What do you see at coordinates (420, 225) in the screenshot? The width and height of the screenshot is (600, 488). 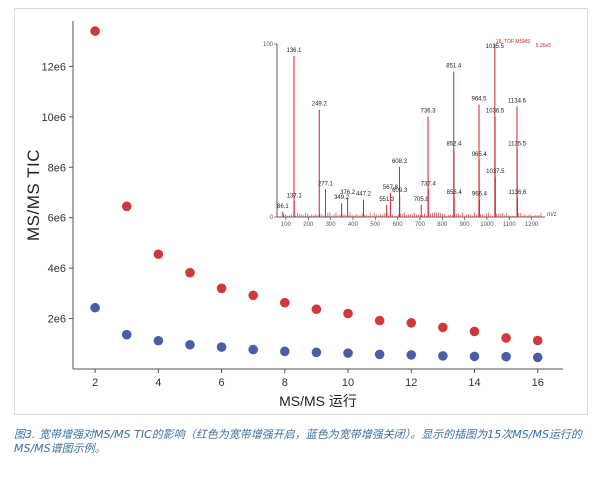 I see `inset-x-tick-label: 700` at bounding box center [420, 225].